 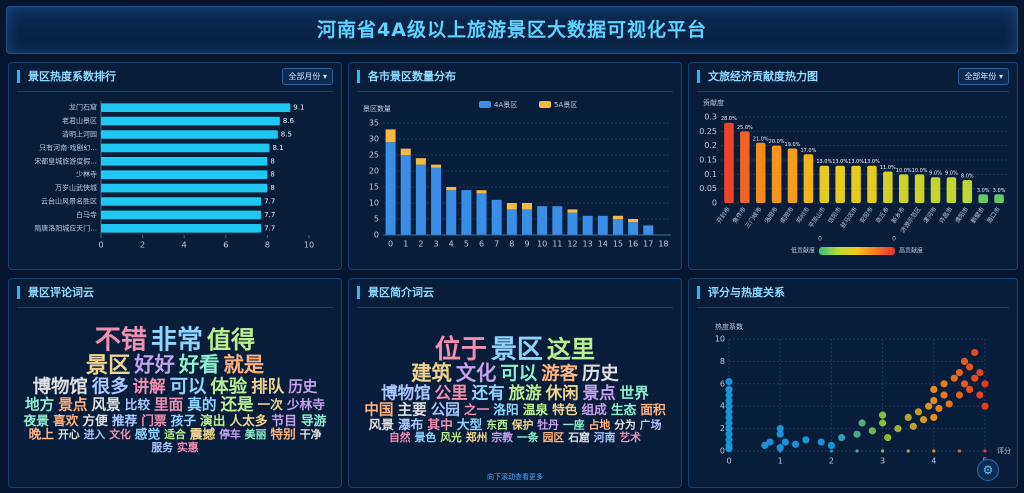 I want to click on value-label: 17.0%, so click(x=808, y=151).